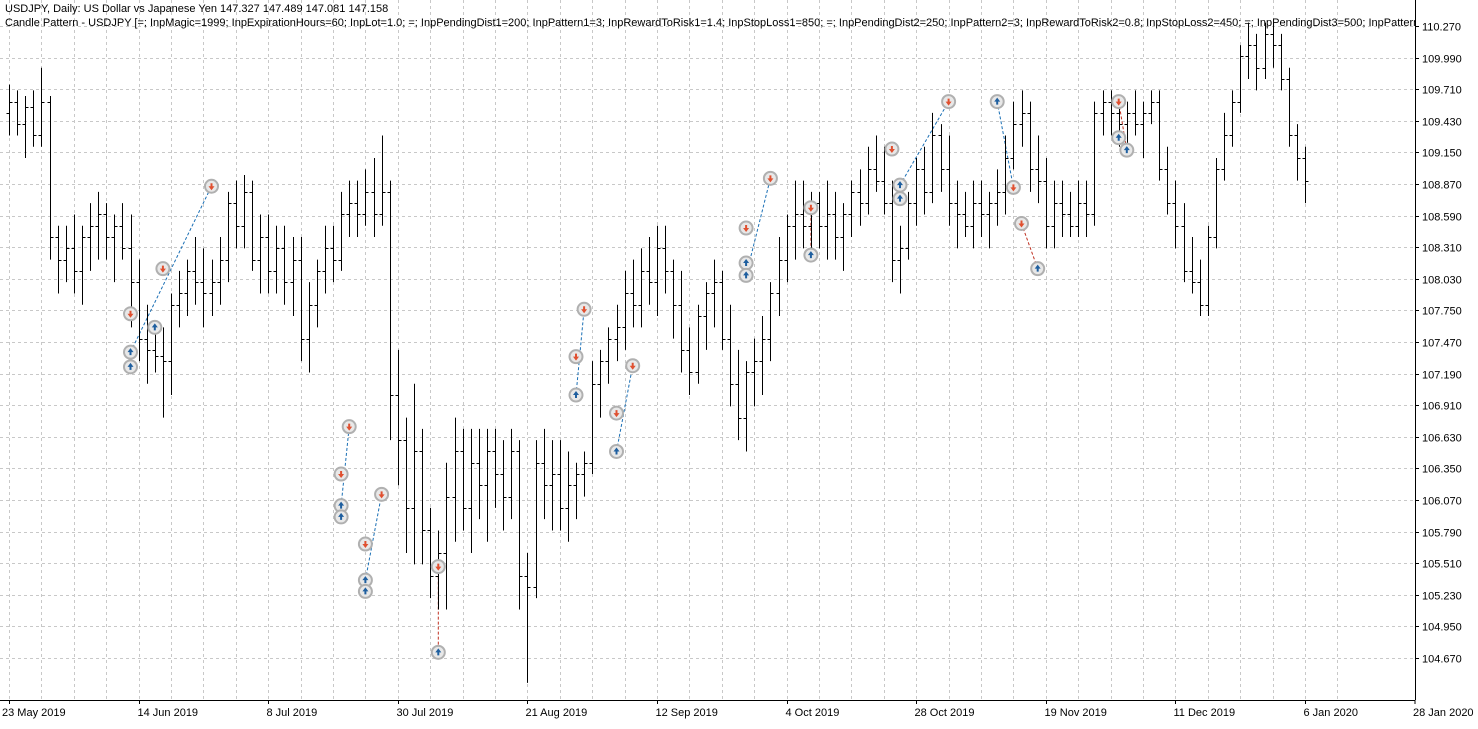 This screenshot has height=729, width=1478. What do you see at coordinates (1442, 186) in the screenshot?
I see `y-tick-label: 108.870` at bounding box center [1442, 186].